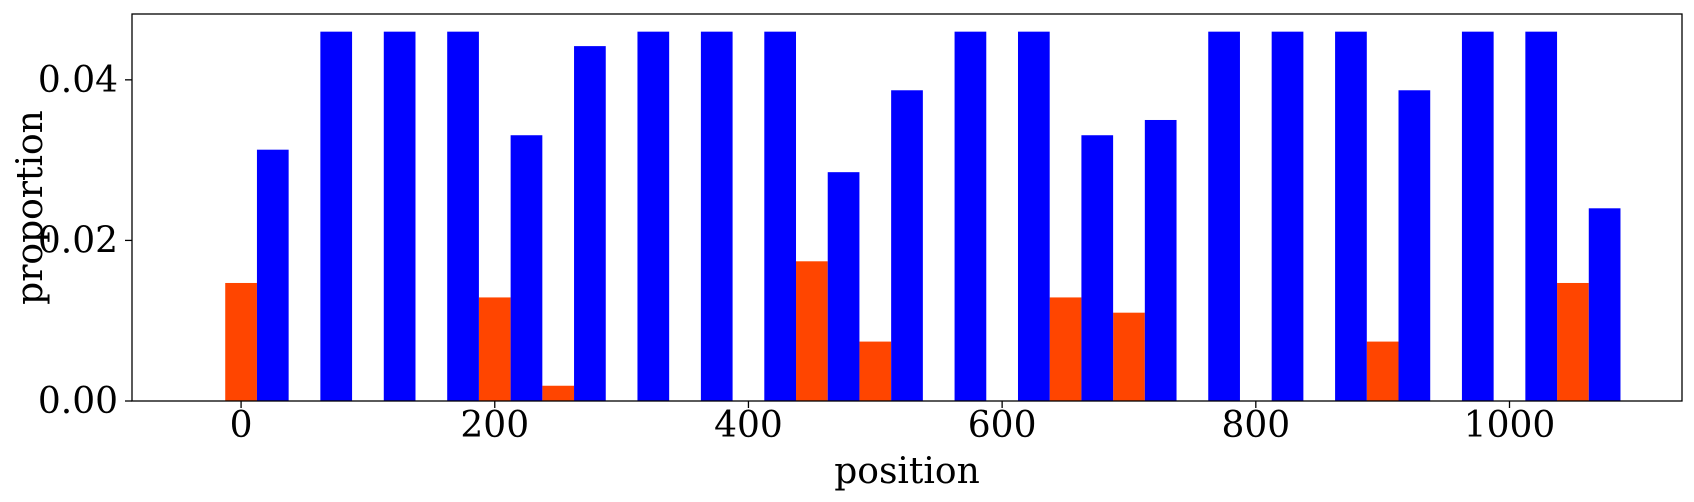 This screenshot has height=502, width=1694. Describe the element at coordinates (78, 80) in the screenshot. I see `y-tick-label-2: 0.04` at that location.